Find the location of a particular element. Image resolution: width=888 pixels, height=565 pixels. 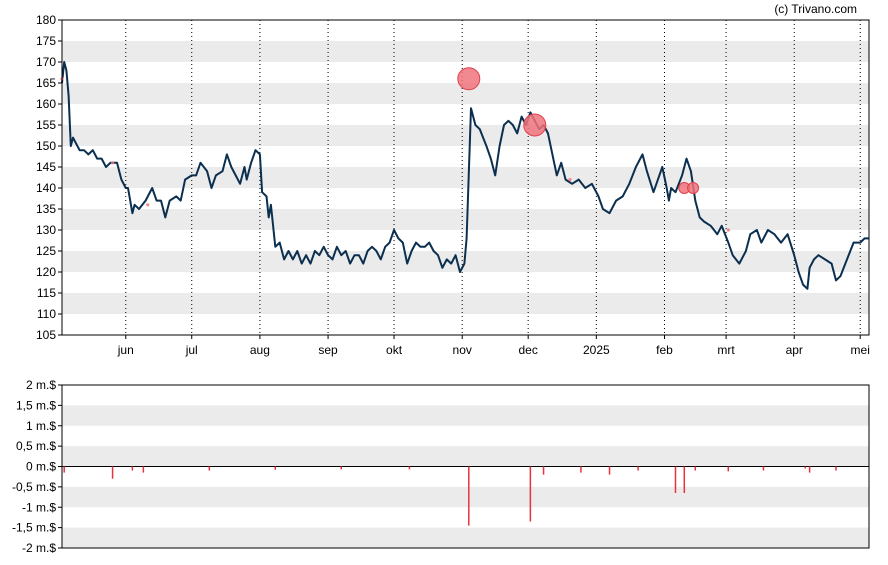

x-tick-label: apr is located at coordinates (794, 350).